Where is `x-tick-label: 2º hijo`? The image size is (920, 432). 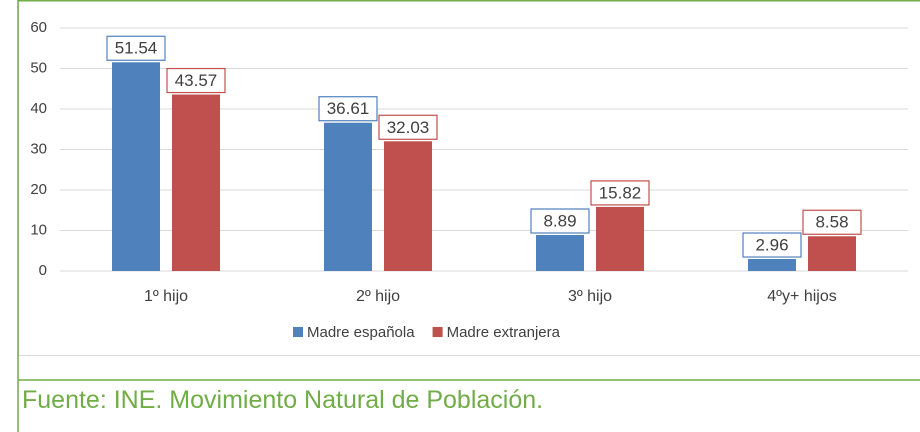 x-tick-label: 2º hijo is located at coordinates (378, 296).